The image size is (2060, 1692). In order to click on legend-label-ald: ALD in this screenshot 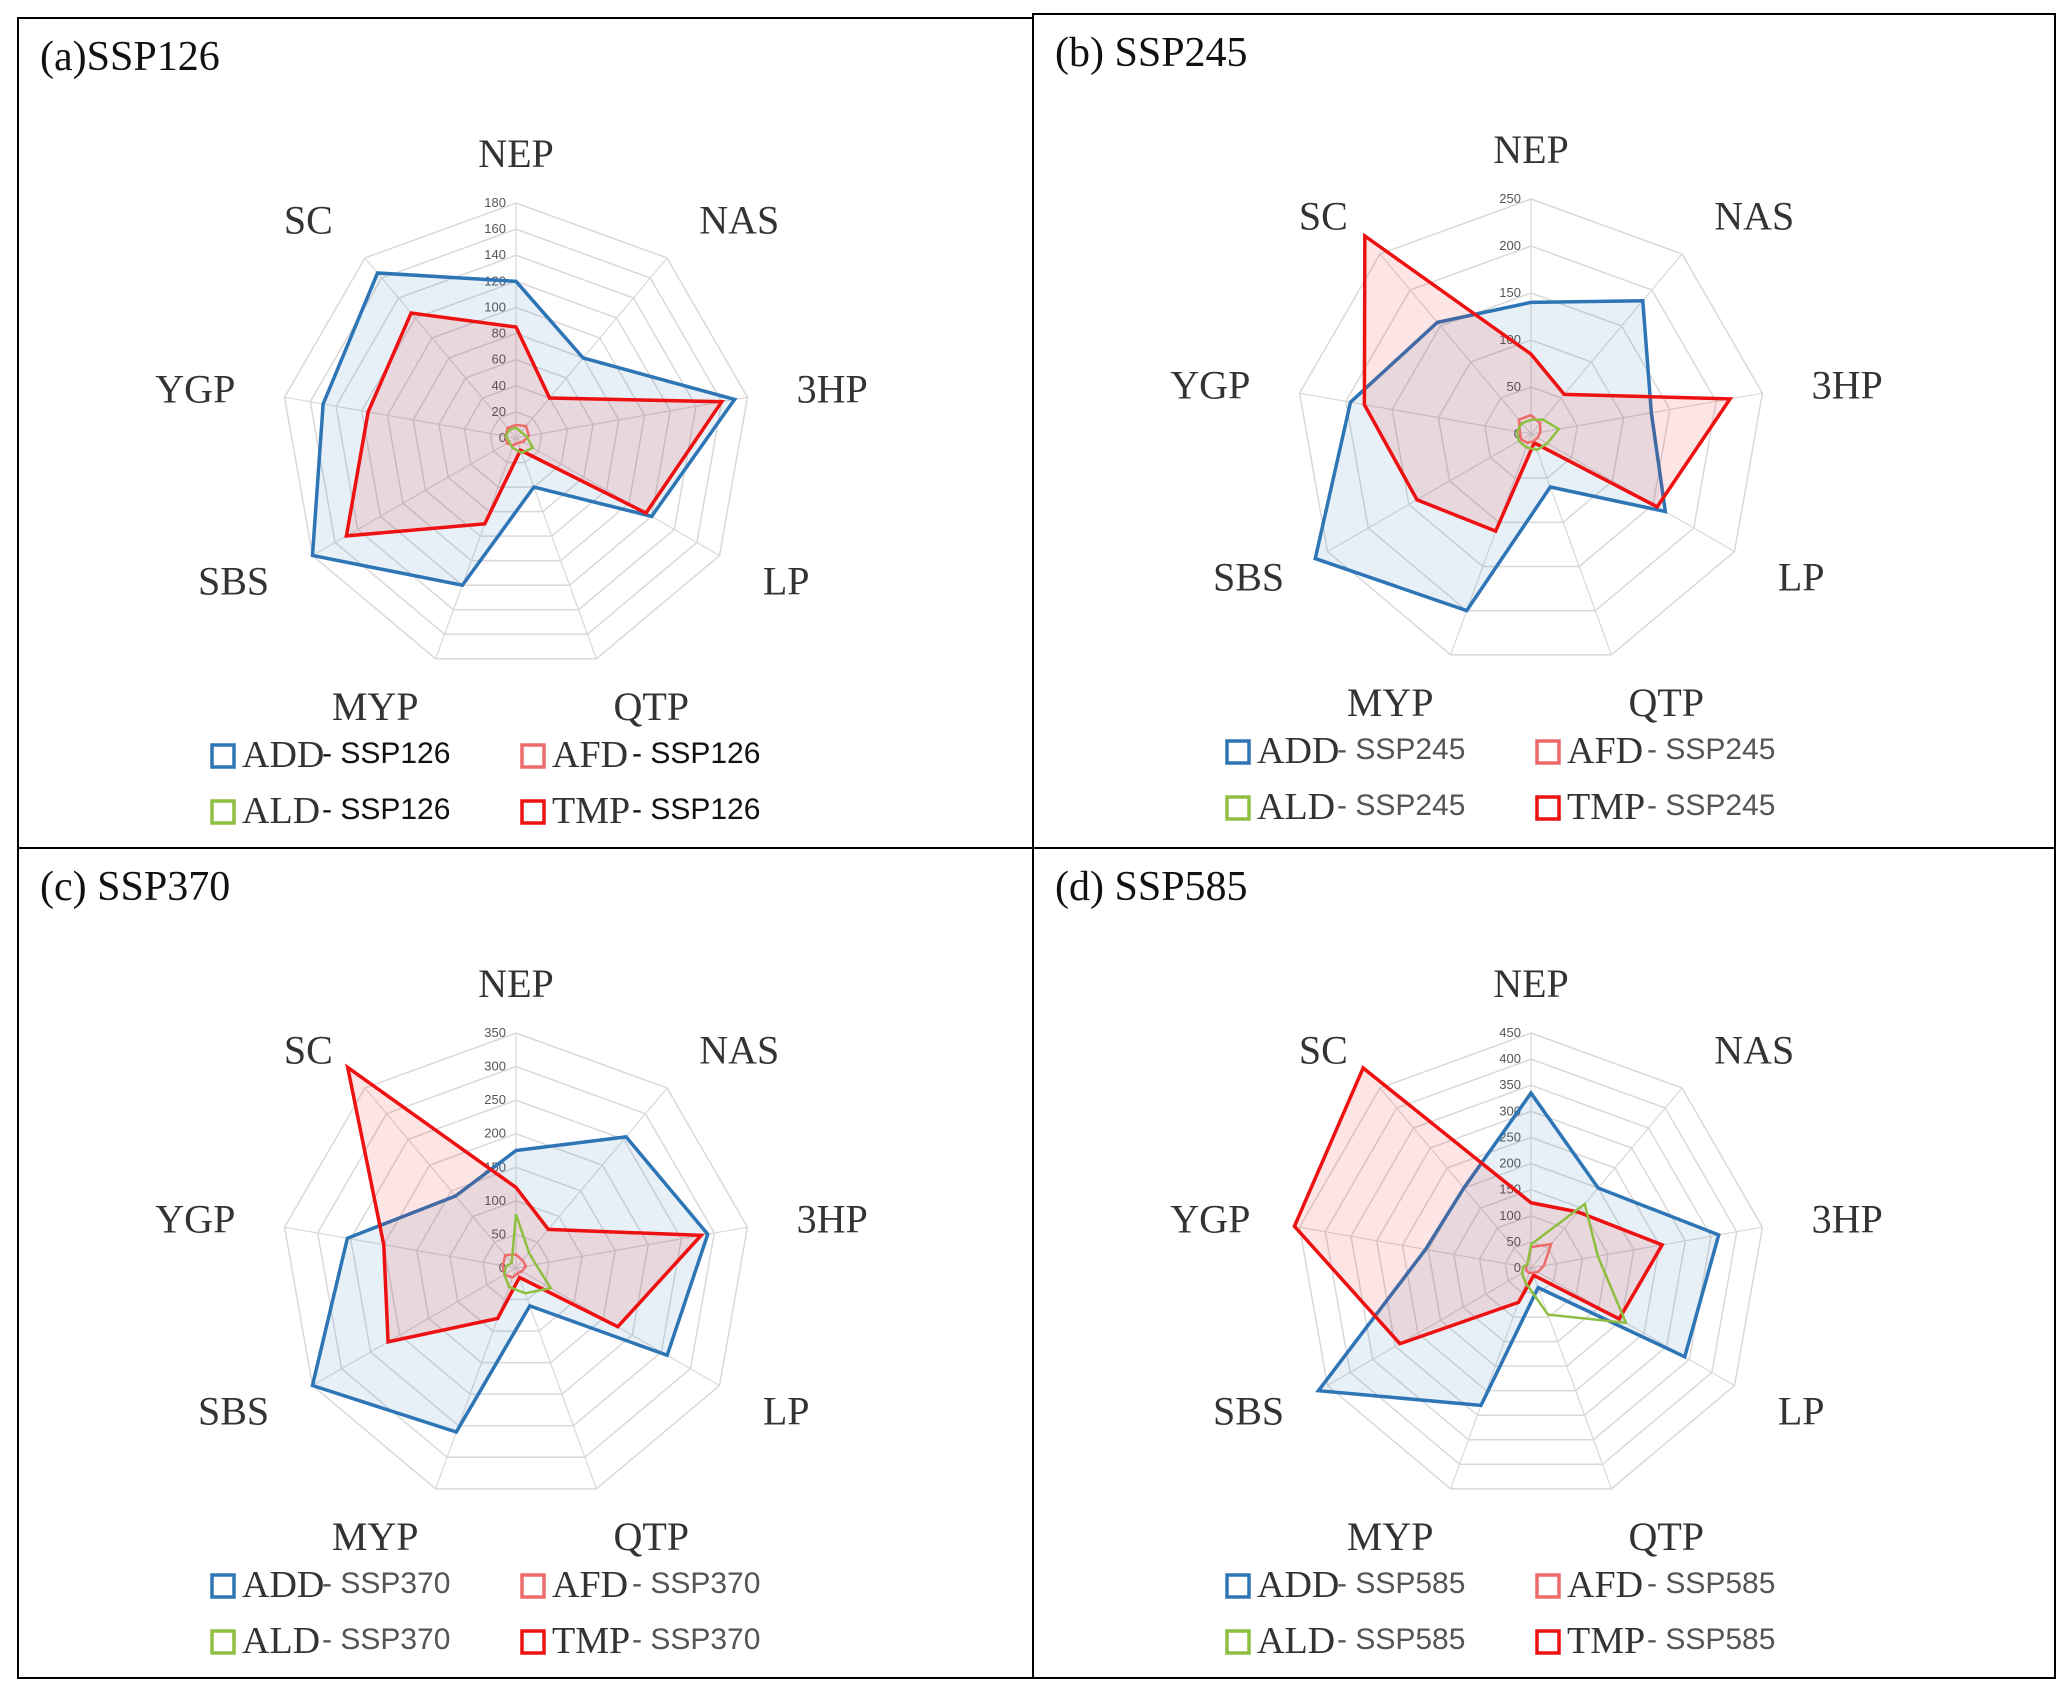, I will do `click(281, 811)`.